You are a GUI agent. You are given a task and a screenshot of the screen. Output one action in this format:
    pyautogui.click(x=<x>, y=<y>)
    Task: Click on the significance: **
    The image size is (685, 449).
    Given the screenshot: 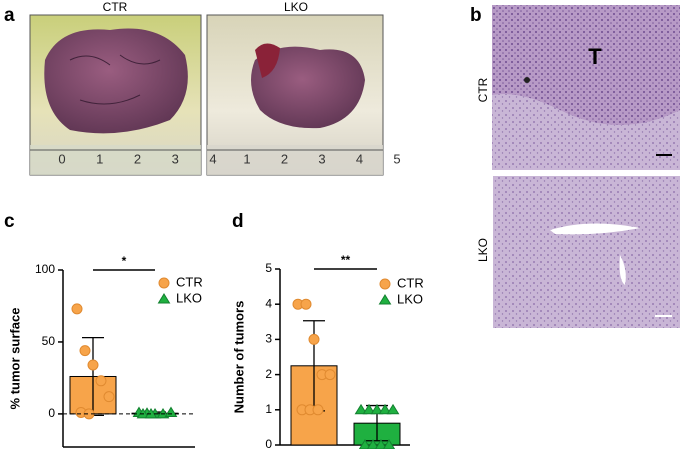 What is the action you would take?
    pyautogui.click(x=346, y=260)
    